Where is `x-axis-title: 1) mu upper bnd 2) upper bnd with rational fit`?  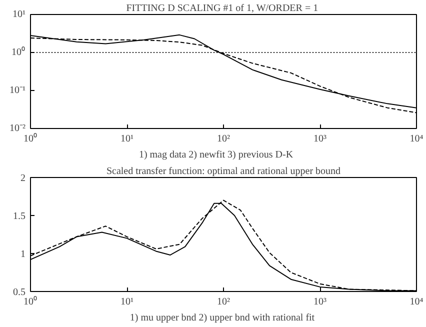 x-axis-title: 1) mu upper bnd 2) upper bnd with rational fit is located at coordinates (222, 318).